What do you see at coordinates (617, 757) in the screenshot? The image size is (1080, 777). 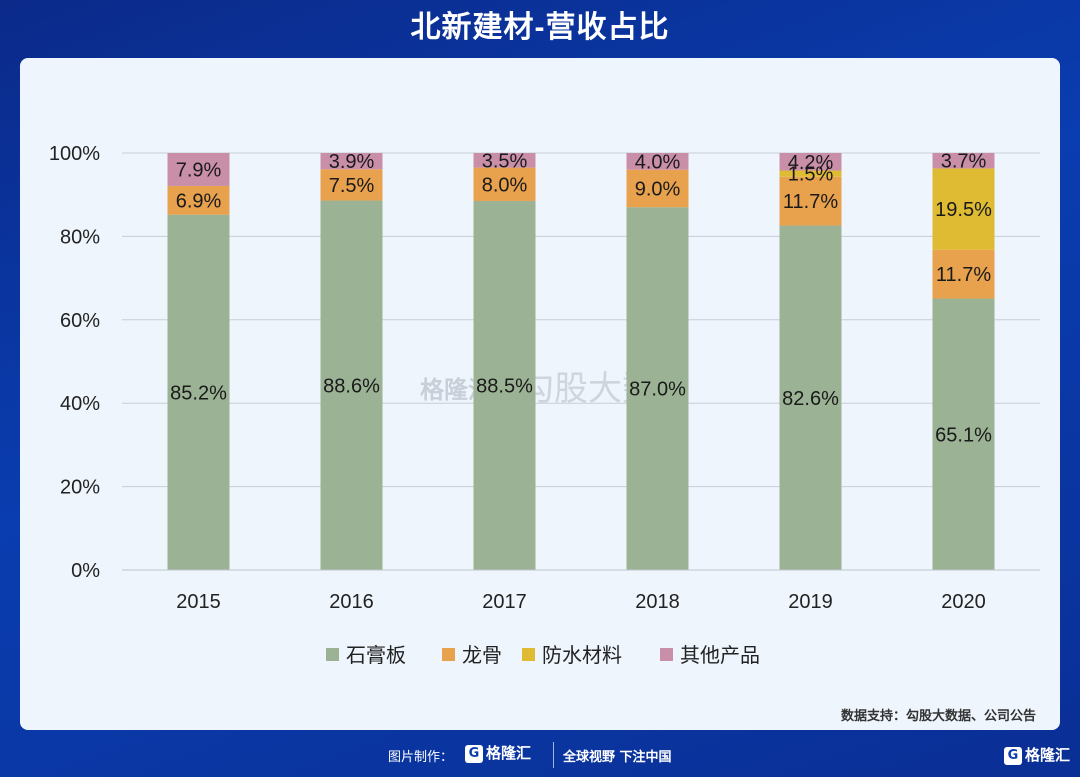 I see `footer-slogan: 全球视野 下注中国` at bounding box center [617, 757].